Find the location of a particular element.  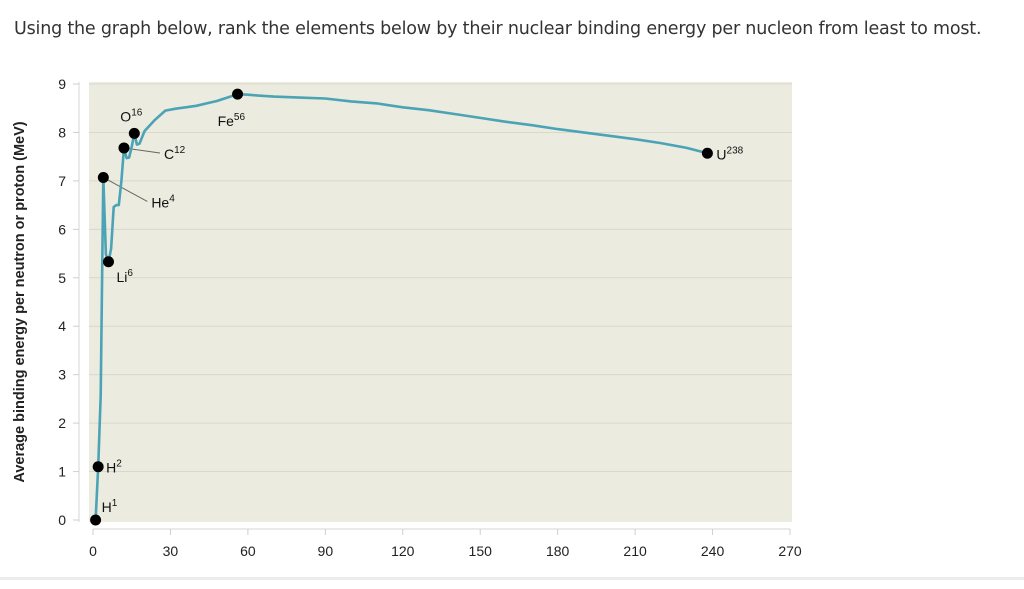

marker-c12 is located at coordinates (124, 148).